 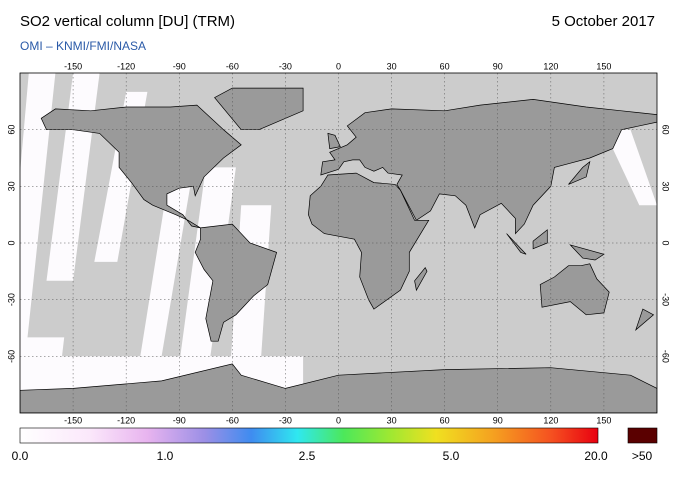 What do you see at coordinates (83, 46) in the screenshot?
I see `source: OMI – KNMI/FMI/NASA` at bounding box center [83, 46].